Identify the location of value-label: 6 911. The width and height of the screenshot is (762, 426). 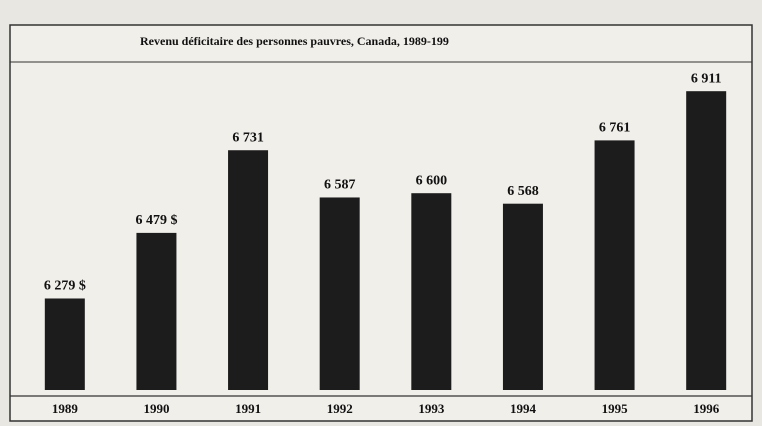
(706, 78).